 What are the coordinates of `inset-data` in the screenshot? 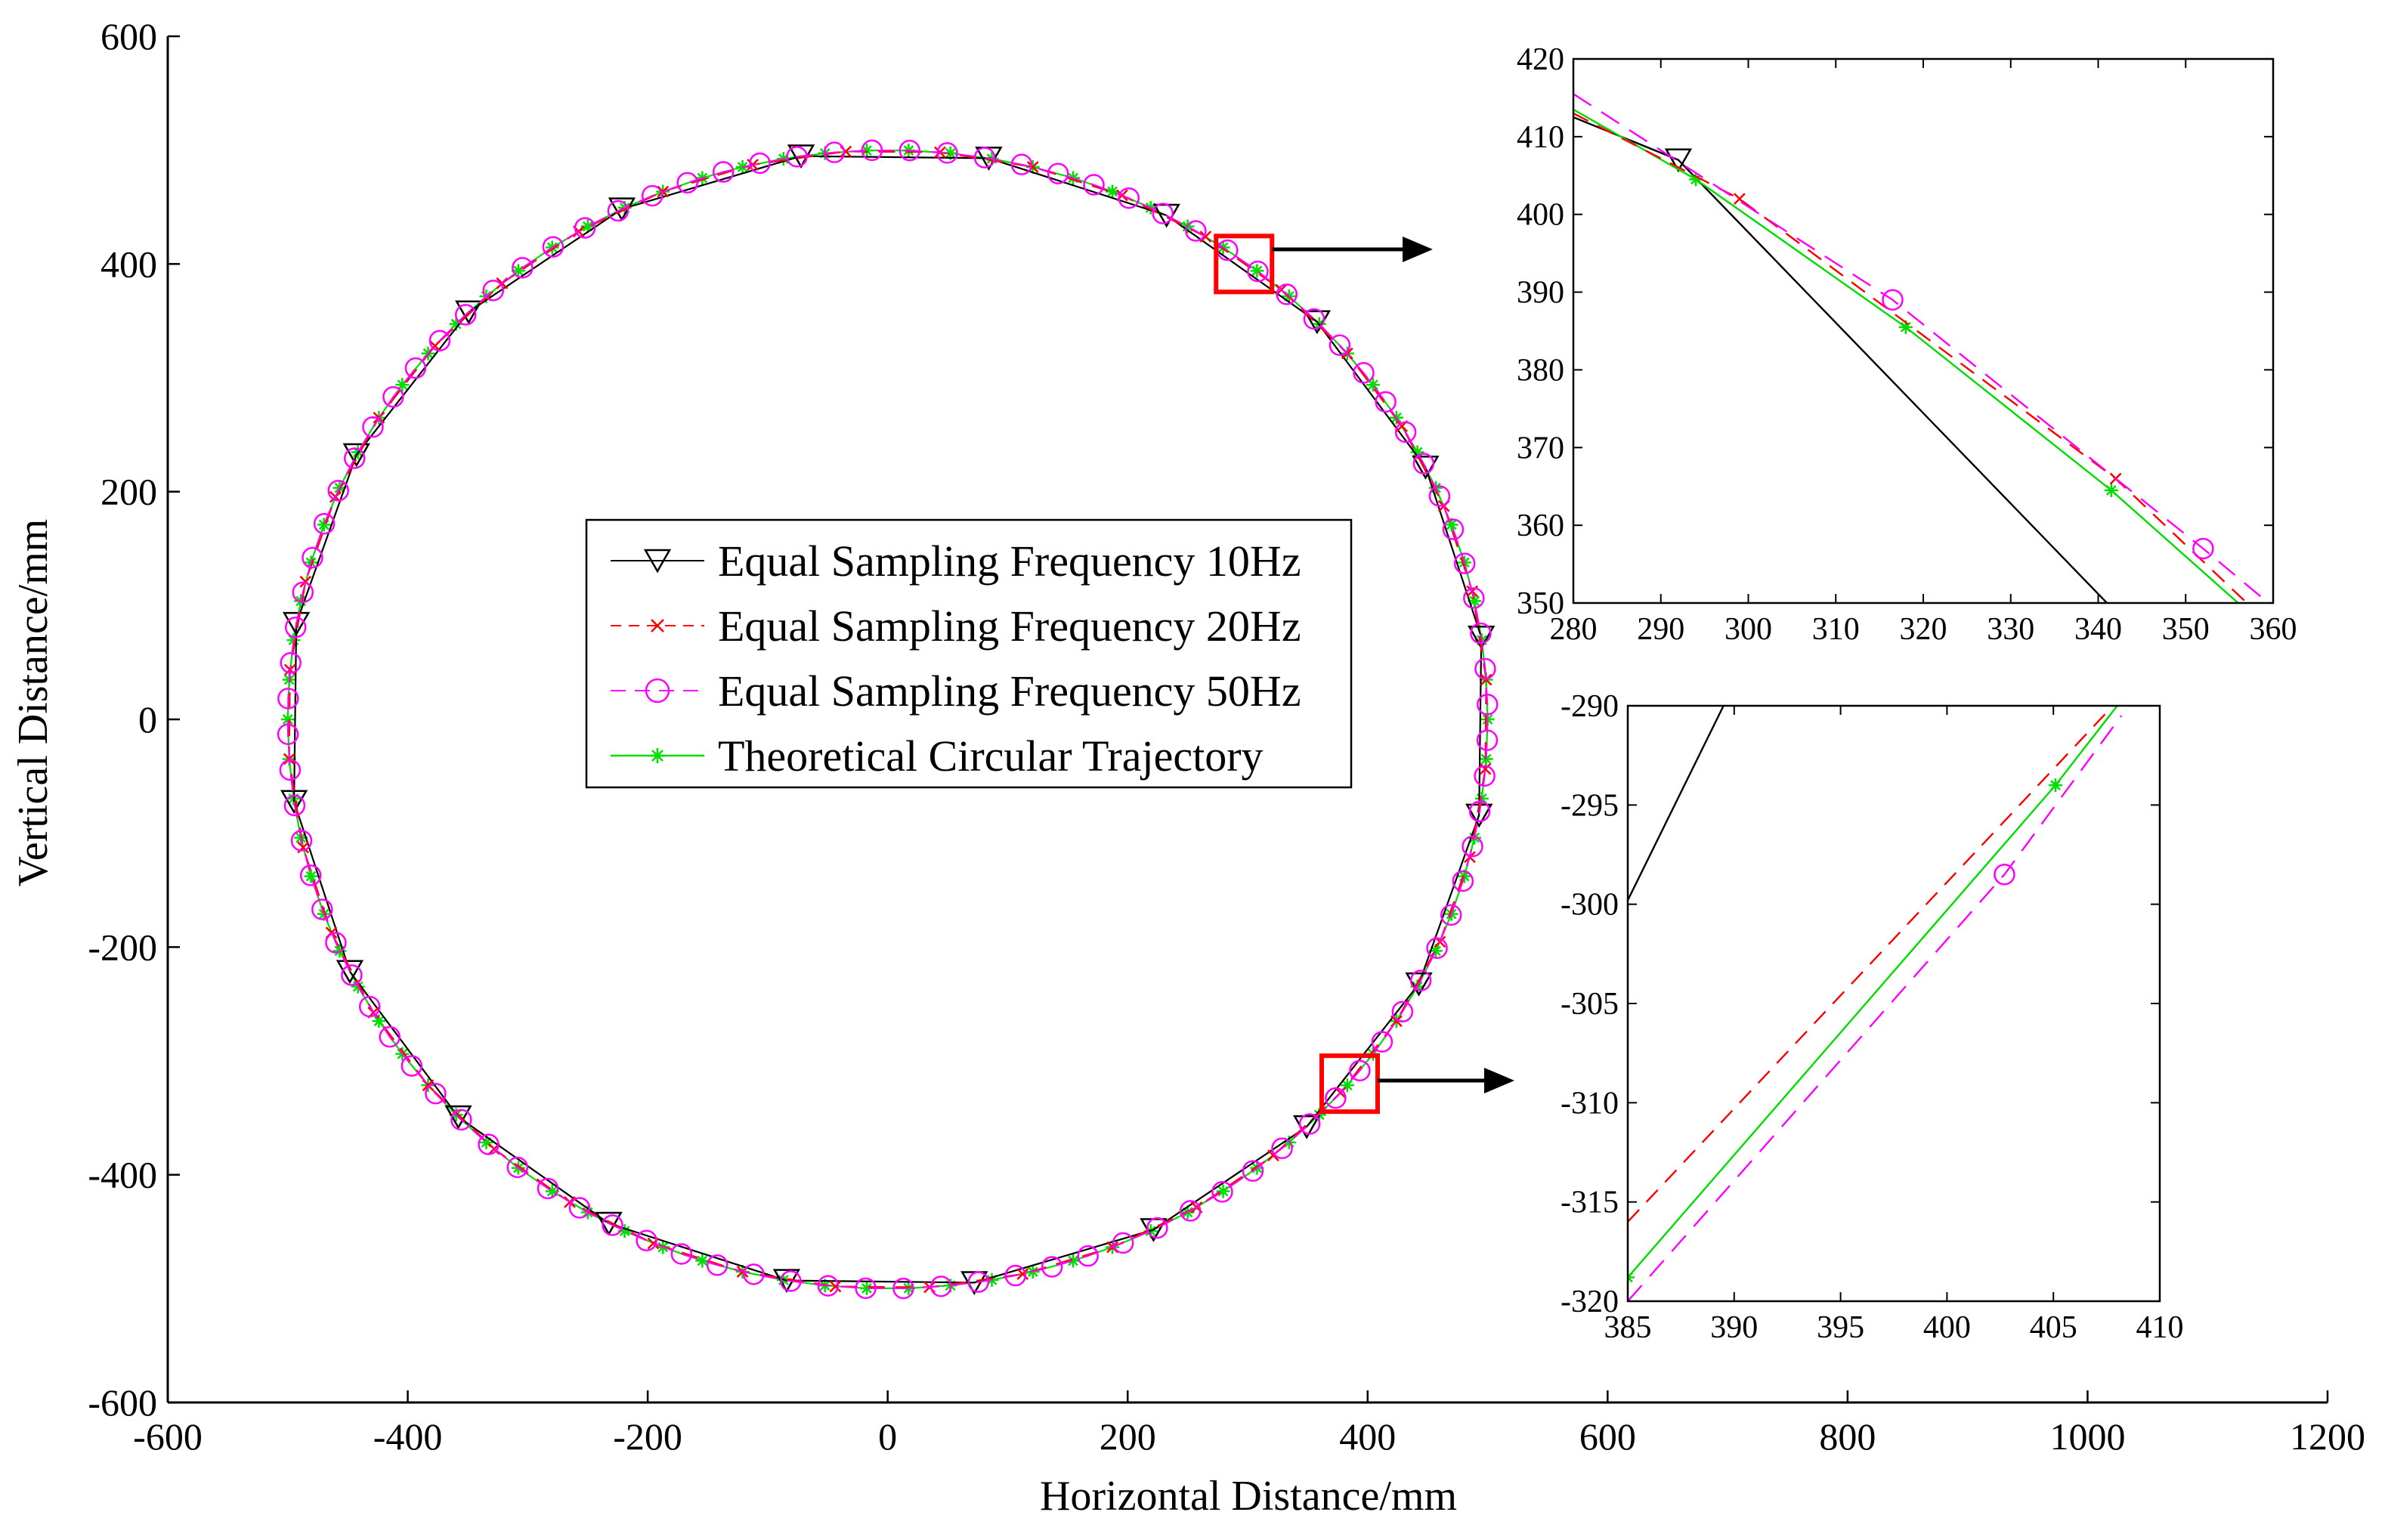 It's located at (1922, 348).